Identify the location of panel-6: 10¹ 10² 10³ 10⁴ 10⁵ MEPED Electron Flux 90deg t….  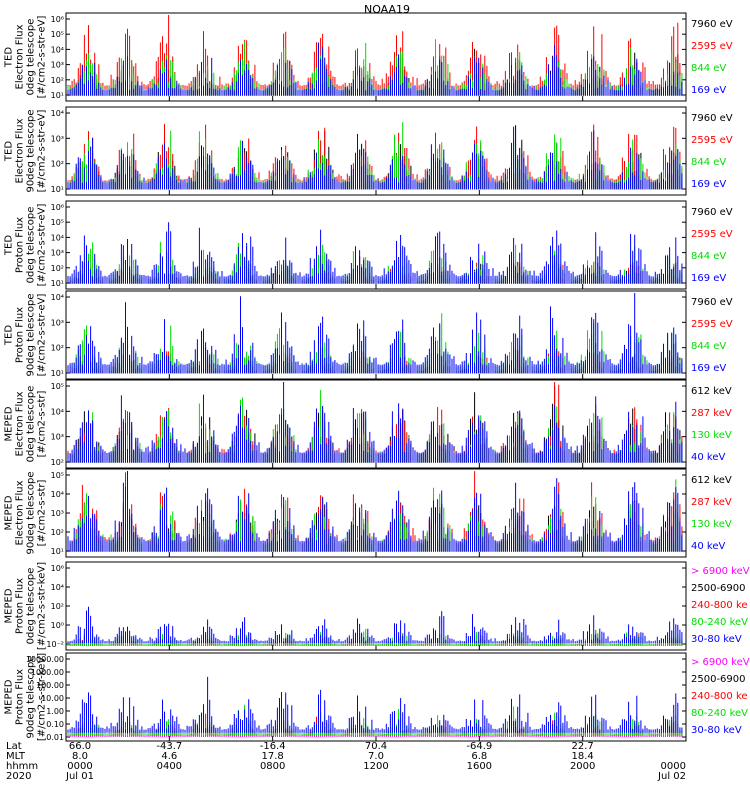
(368, 513).